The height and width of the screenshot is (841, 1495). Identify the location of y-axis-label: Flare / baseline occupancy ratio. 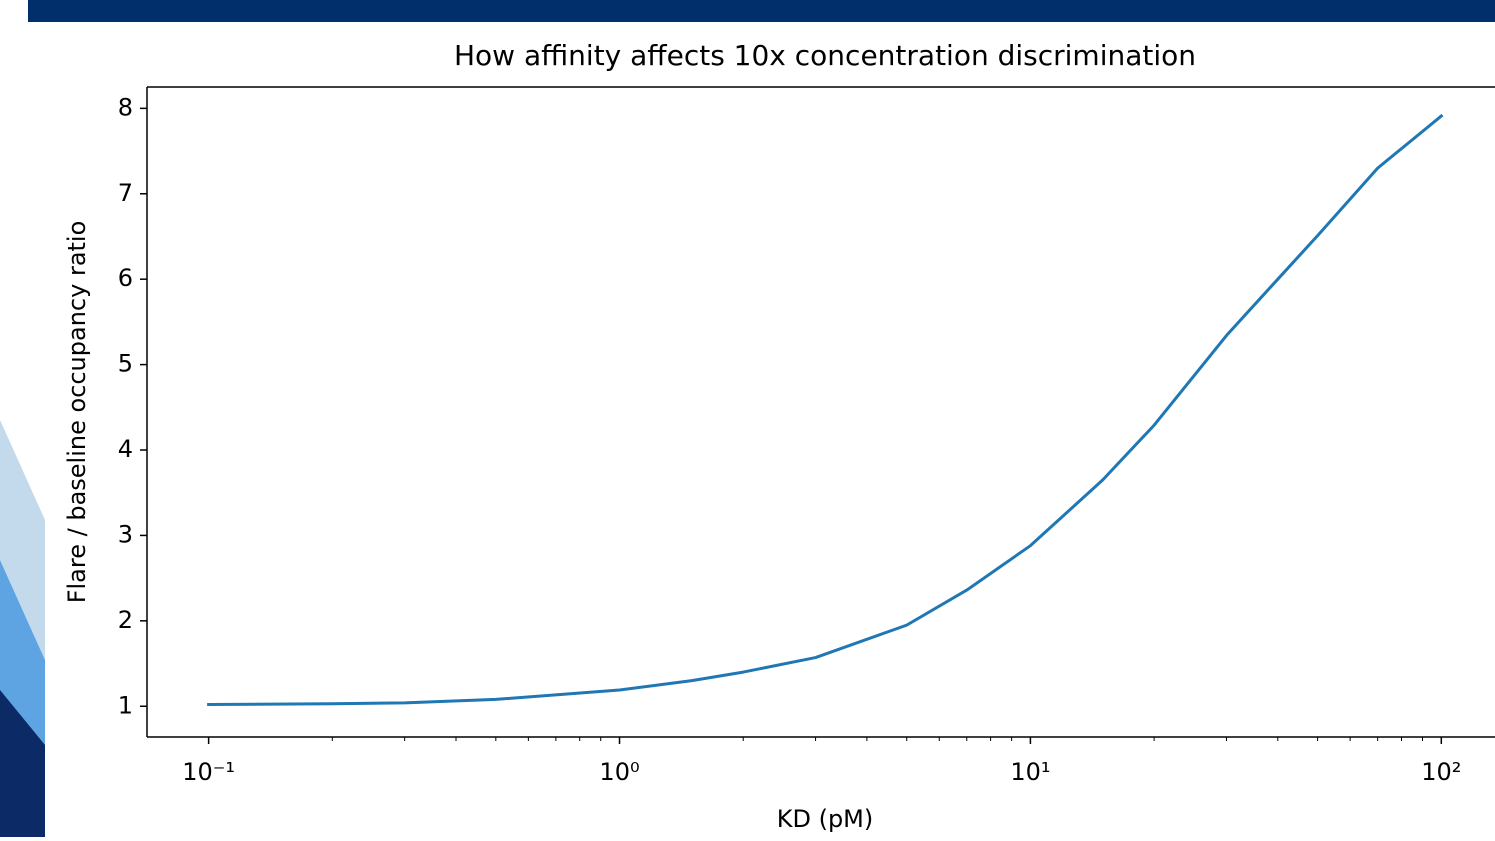
(77, 412).